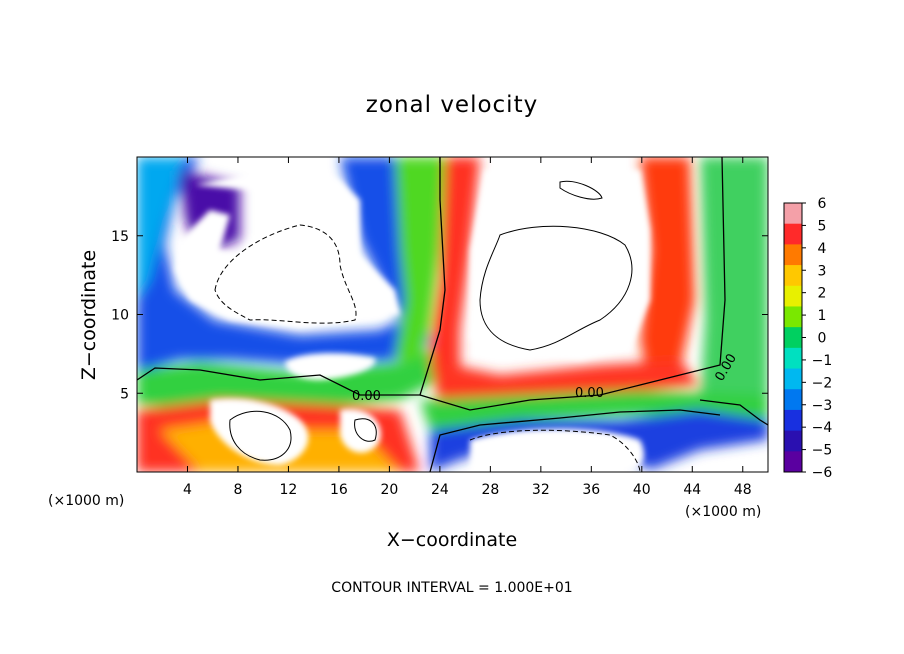 The height and width of the screenshot is (654, 904). Describe the element at coordinates (723, 512) in the screenshot. I see `x-unit-right: (×1000 m)` at that location.